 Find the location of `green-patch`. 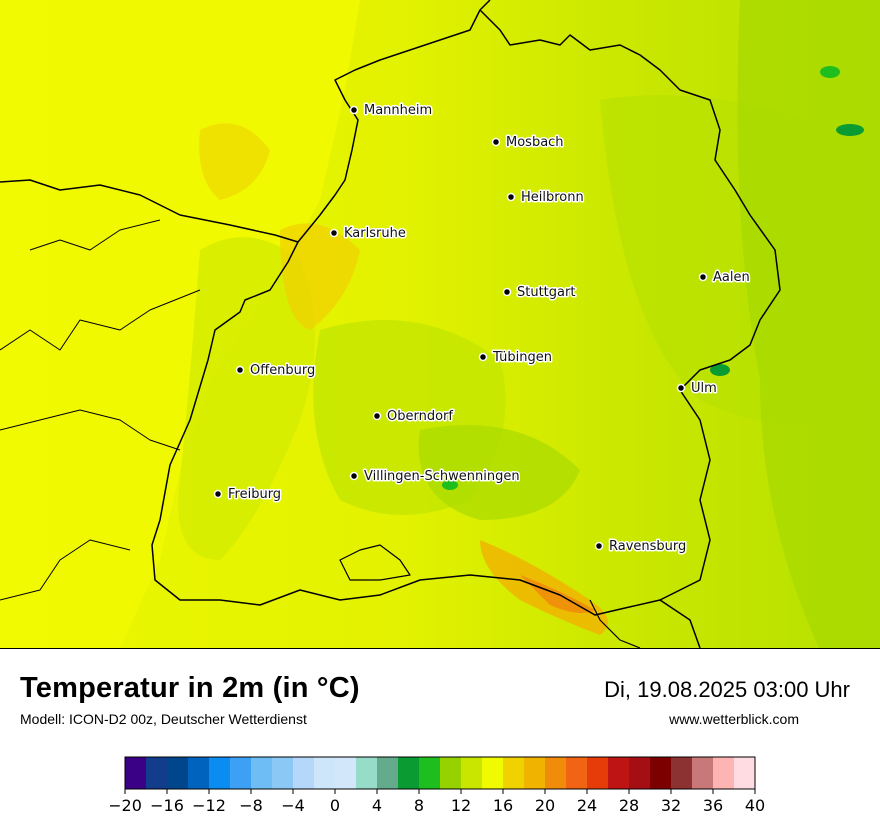

green-patch is located at coordinates (499, 472).